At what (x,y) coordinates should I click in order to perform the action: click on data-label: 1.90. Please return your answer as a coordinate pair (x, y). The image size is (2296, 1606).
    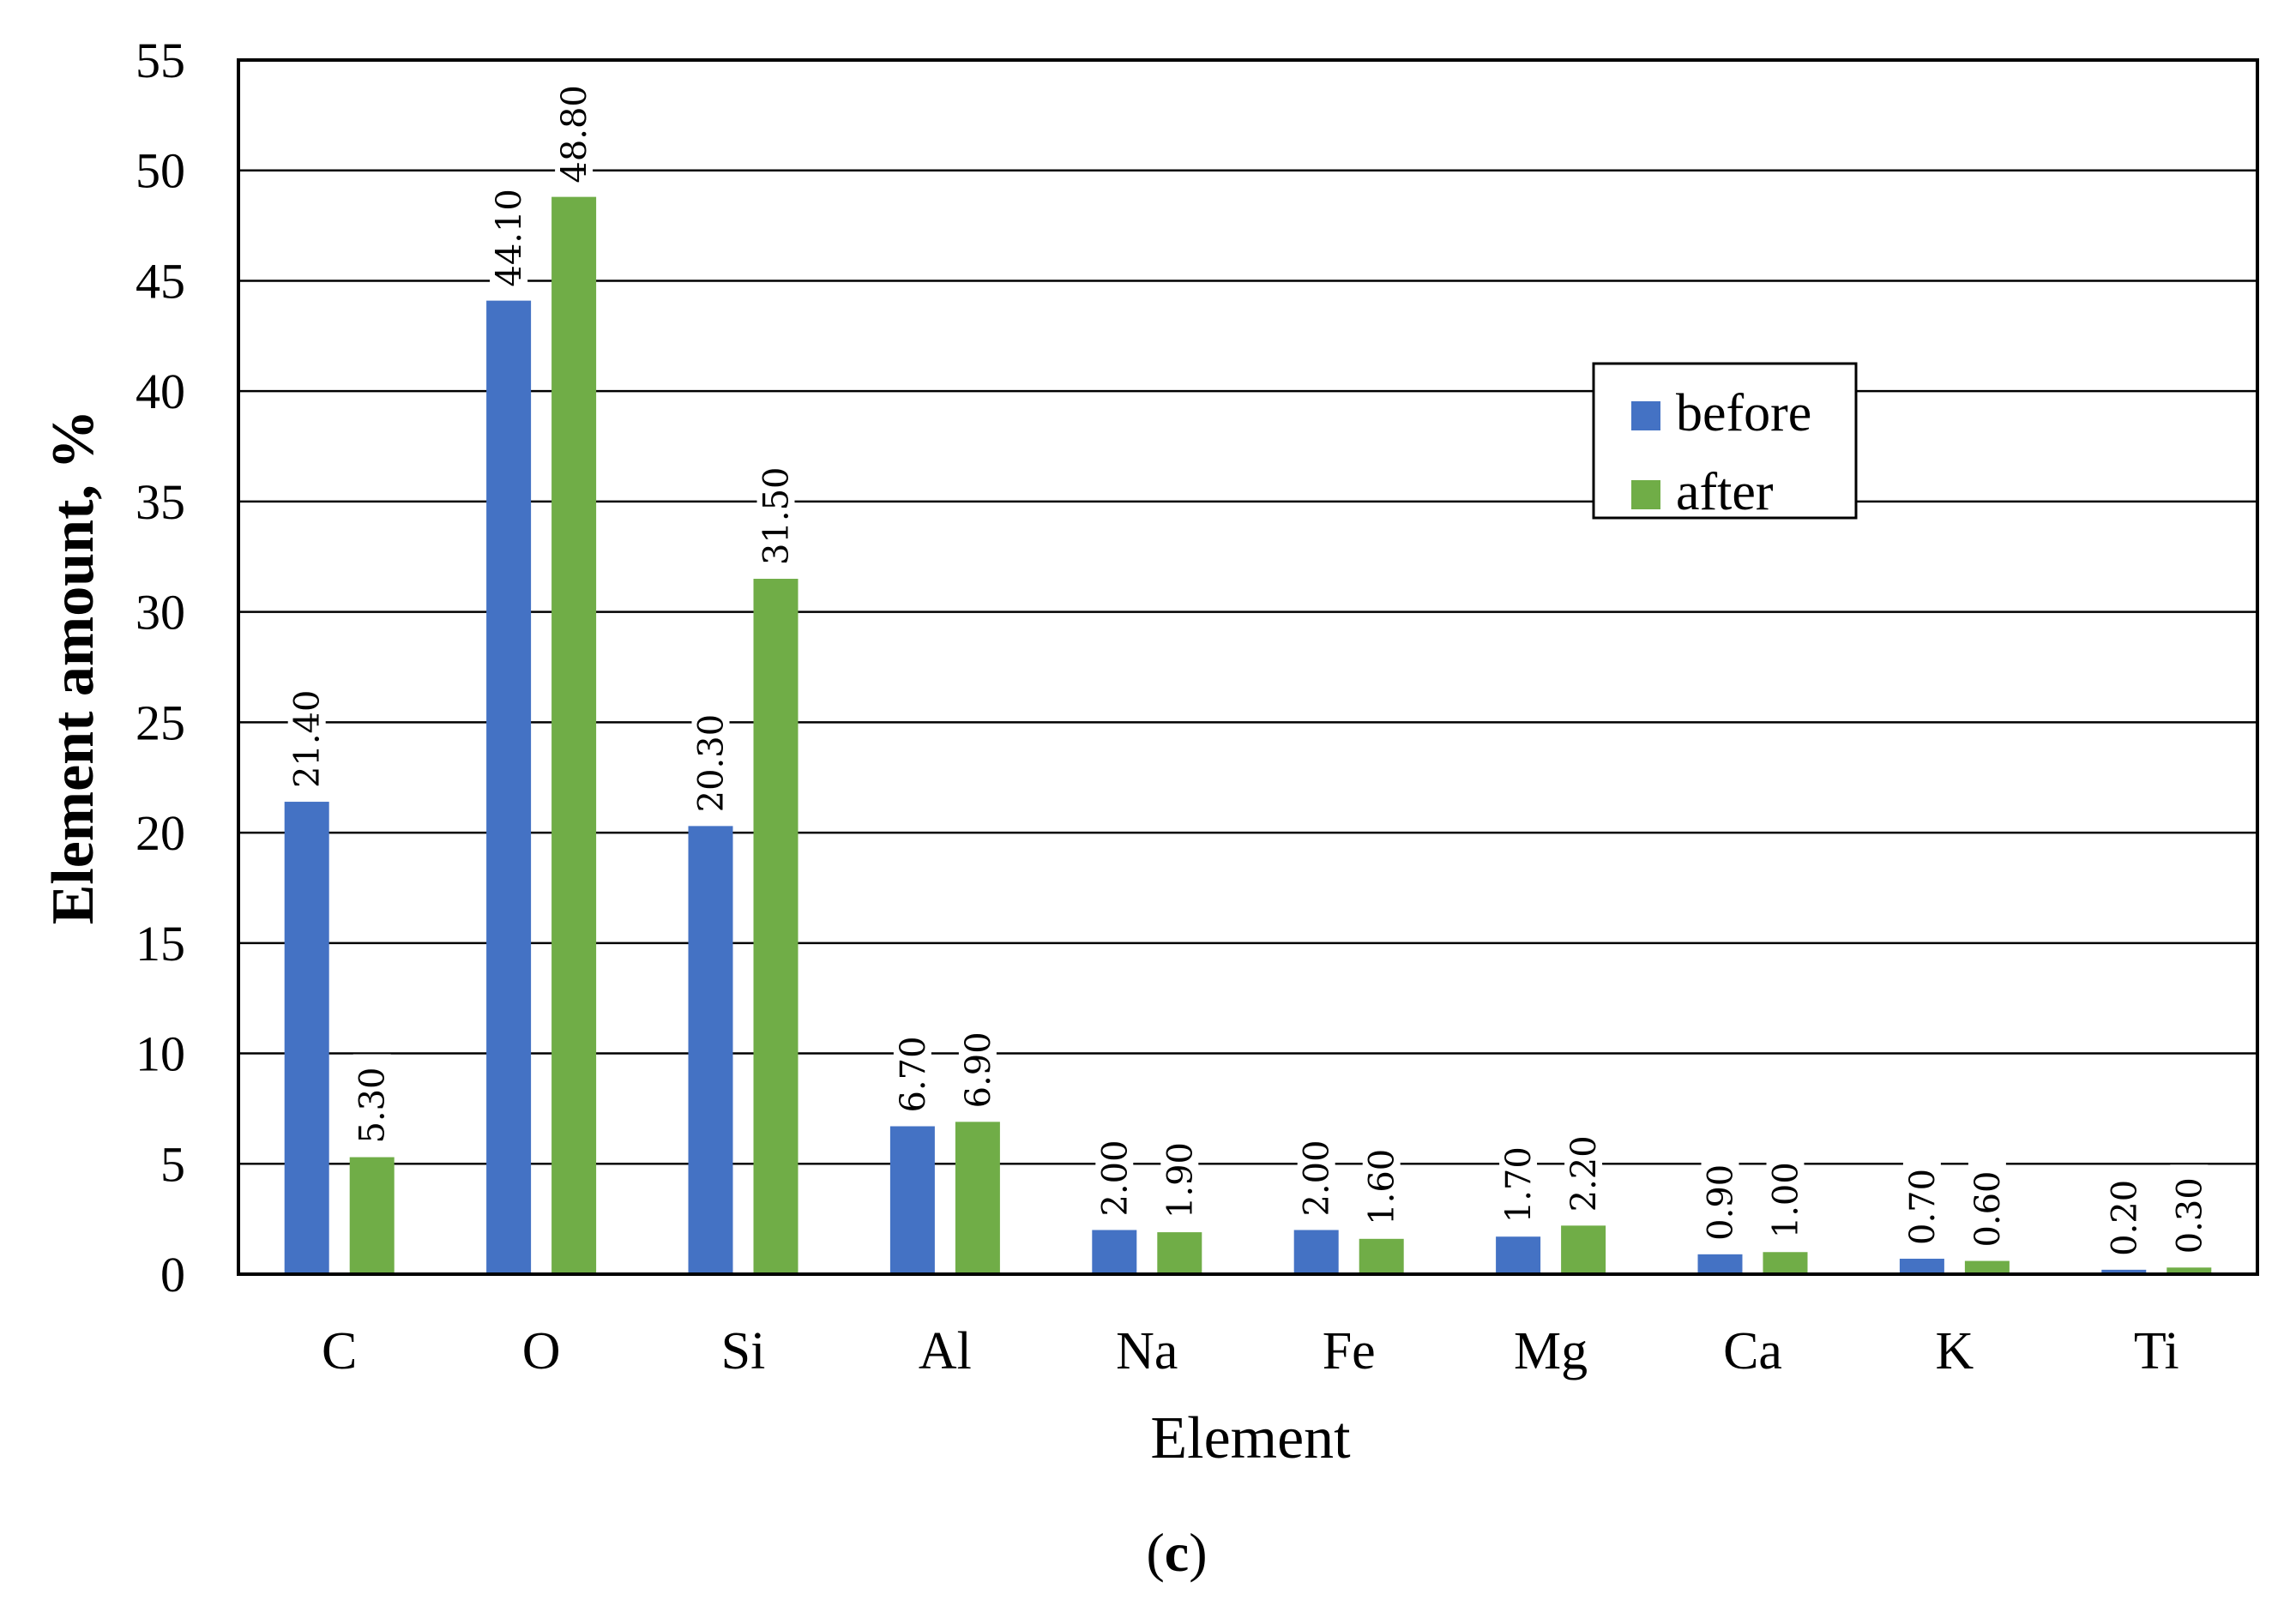
    Looking at the image, I should click on (1180, 1180).